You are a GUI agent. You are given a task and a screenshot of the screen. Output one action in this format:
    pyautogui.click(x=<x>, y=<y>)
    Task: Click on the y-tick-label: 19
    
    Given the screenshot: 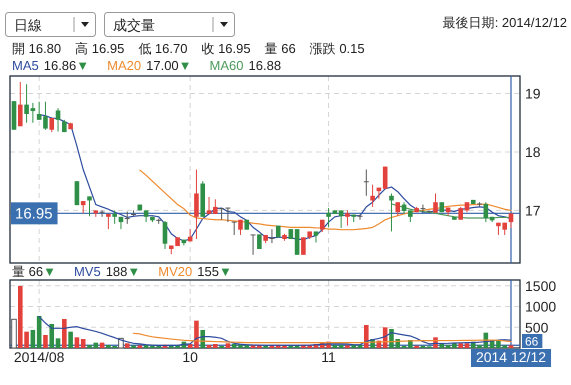 What is the action you would take?
    pyautogui.click(x=533, y=94)
    